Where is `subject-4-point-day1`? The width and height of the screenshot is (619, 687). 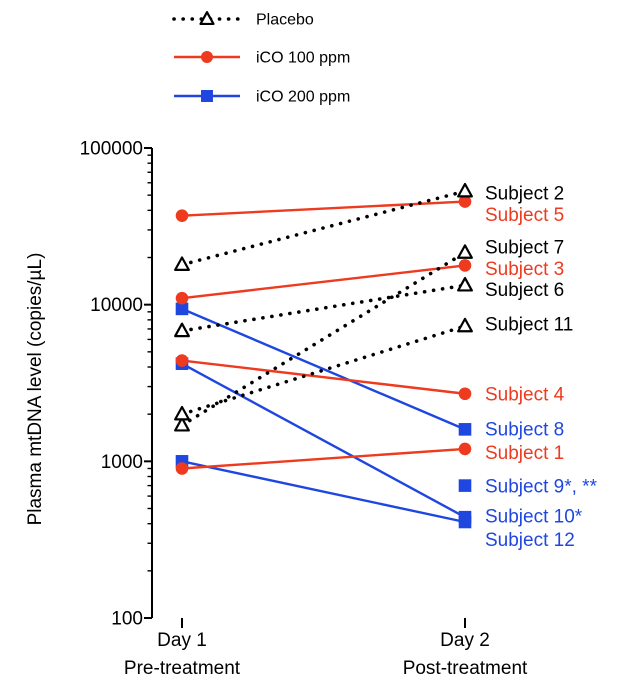
subject-4-point-day1 is located at coordinates (182, 360).